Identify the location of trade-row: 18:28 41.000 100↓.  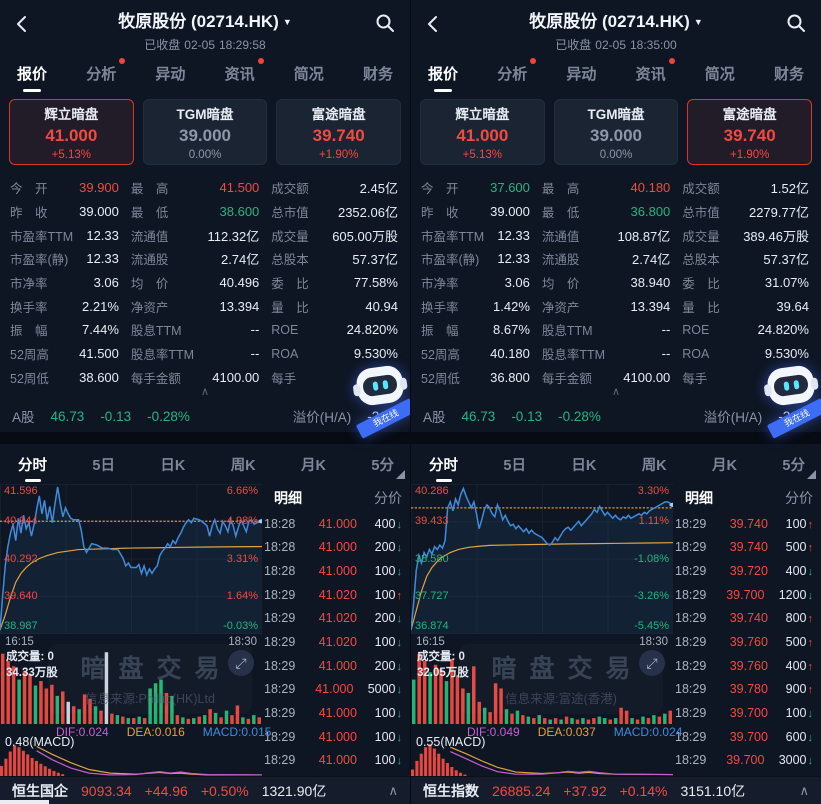
(333, 571).